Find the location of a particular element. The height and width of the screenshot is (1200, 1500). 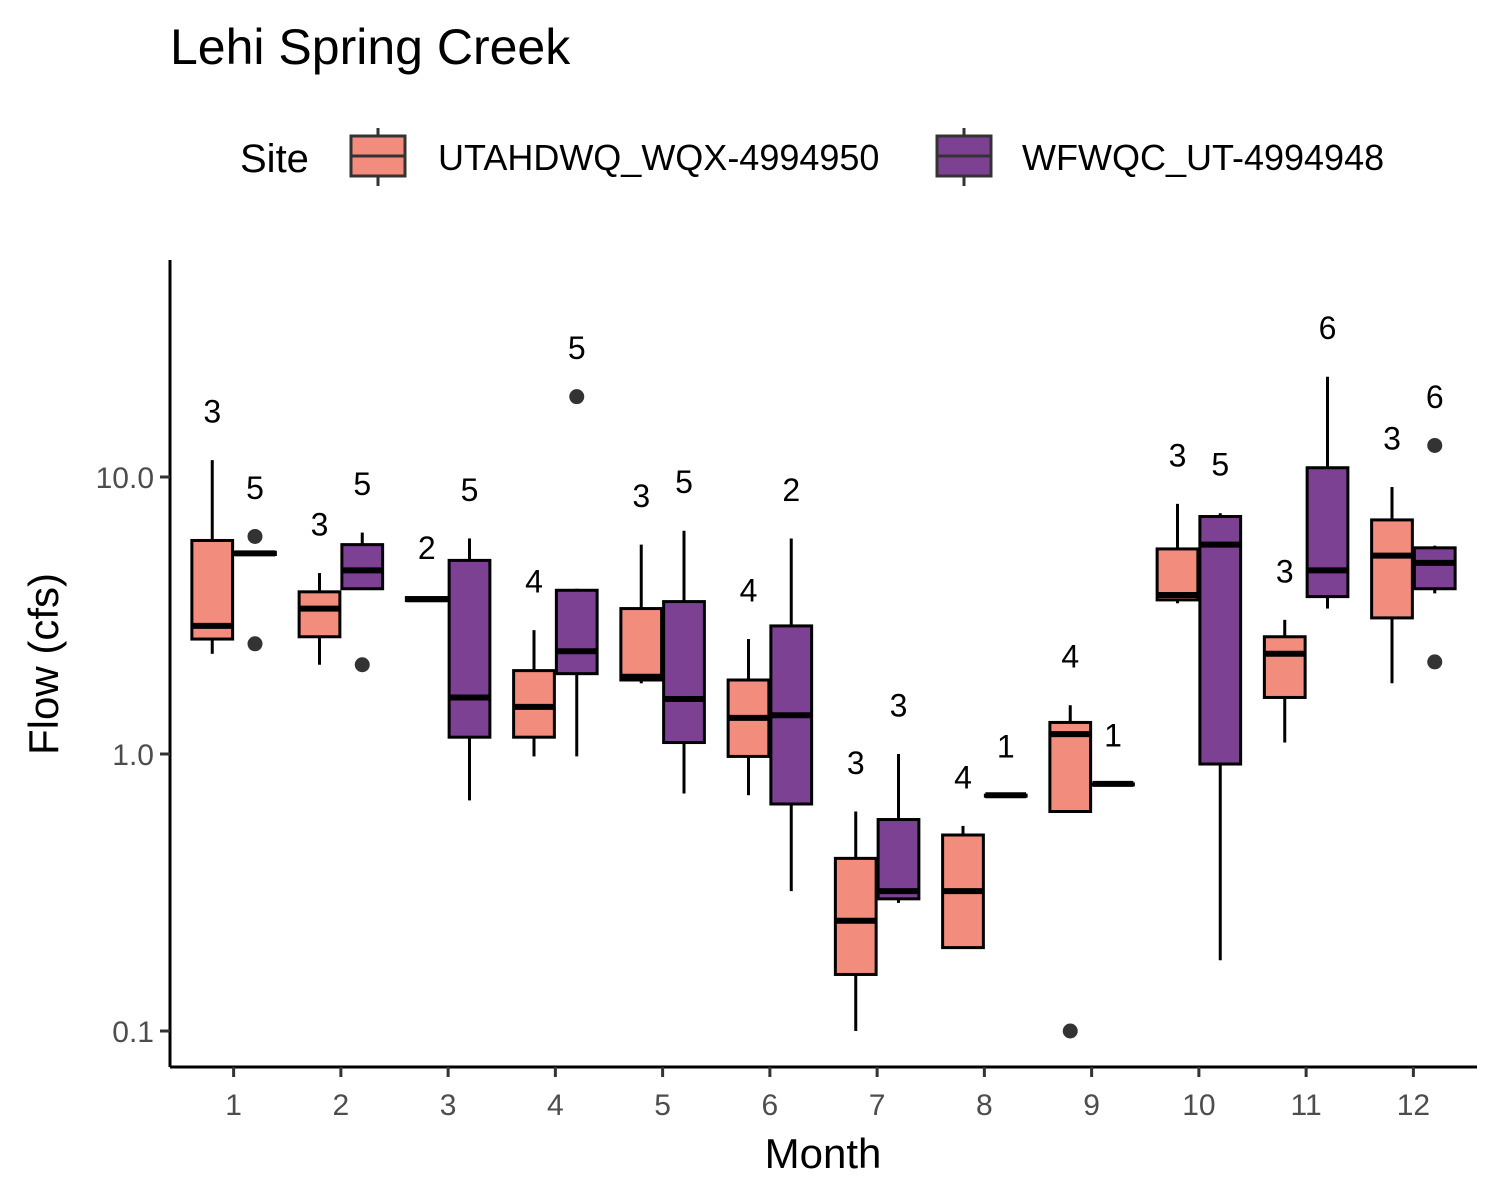

x-tick-label: 1 is located at coordinates (233, 1105).